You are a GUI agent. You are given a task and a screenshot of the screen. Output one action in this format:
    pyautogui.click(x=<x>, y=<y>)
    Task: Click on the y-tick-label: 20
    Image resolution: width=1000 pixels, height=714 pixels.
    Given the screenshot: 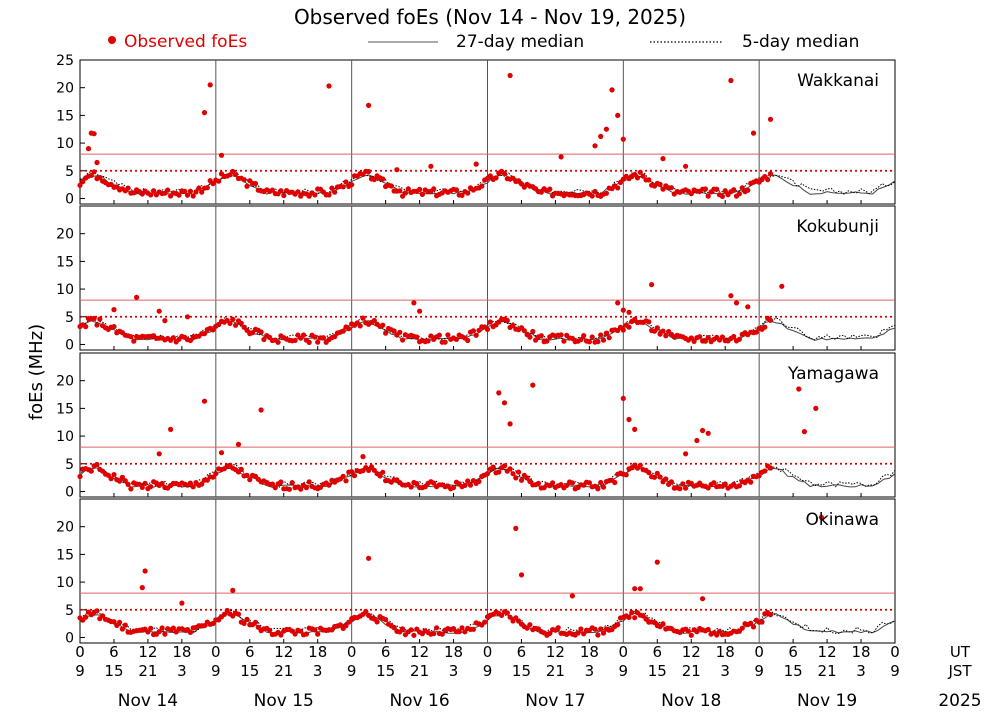 What is the action you would take?
    pyautogui.click(x=65, y=528)
    